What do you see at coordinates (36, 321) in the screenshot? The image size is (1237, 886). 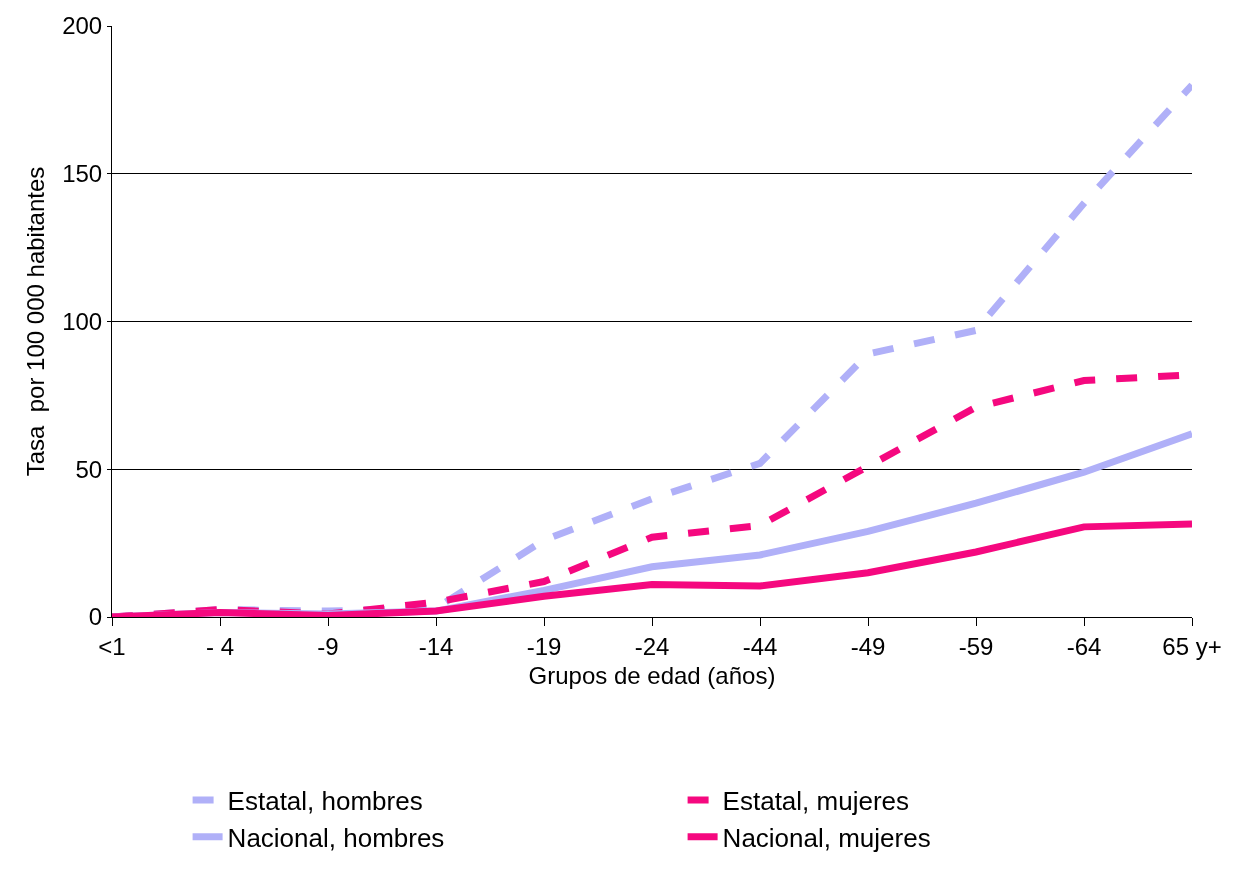 I see `y-axis-title: Tasa por 100 000 habitantes` at bounding box center [36, 321].